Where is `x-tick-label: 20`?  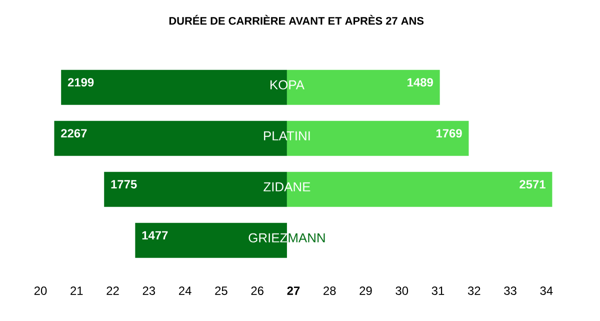 x-tick-label: 20 is located at coordinates (40, 290).